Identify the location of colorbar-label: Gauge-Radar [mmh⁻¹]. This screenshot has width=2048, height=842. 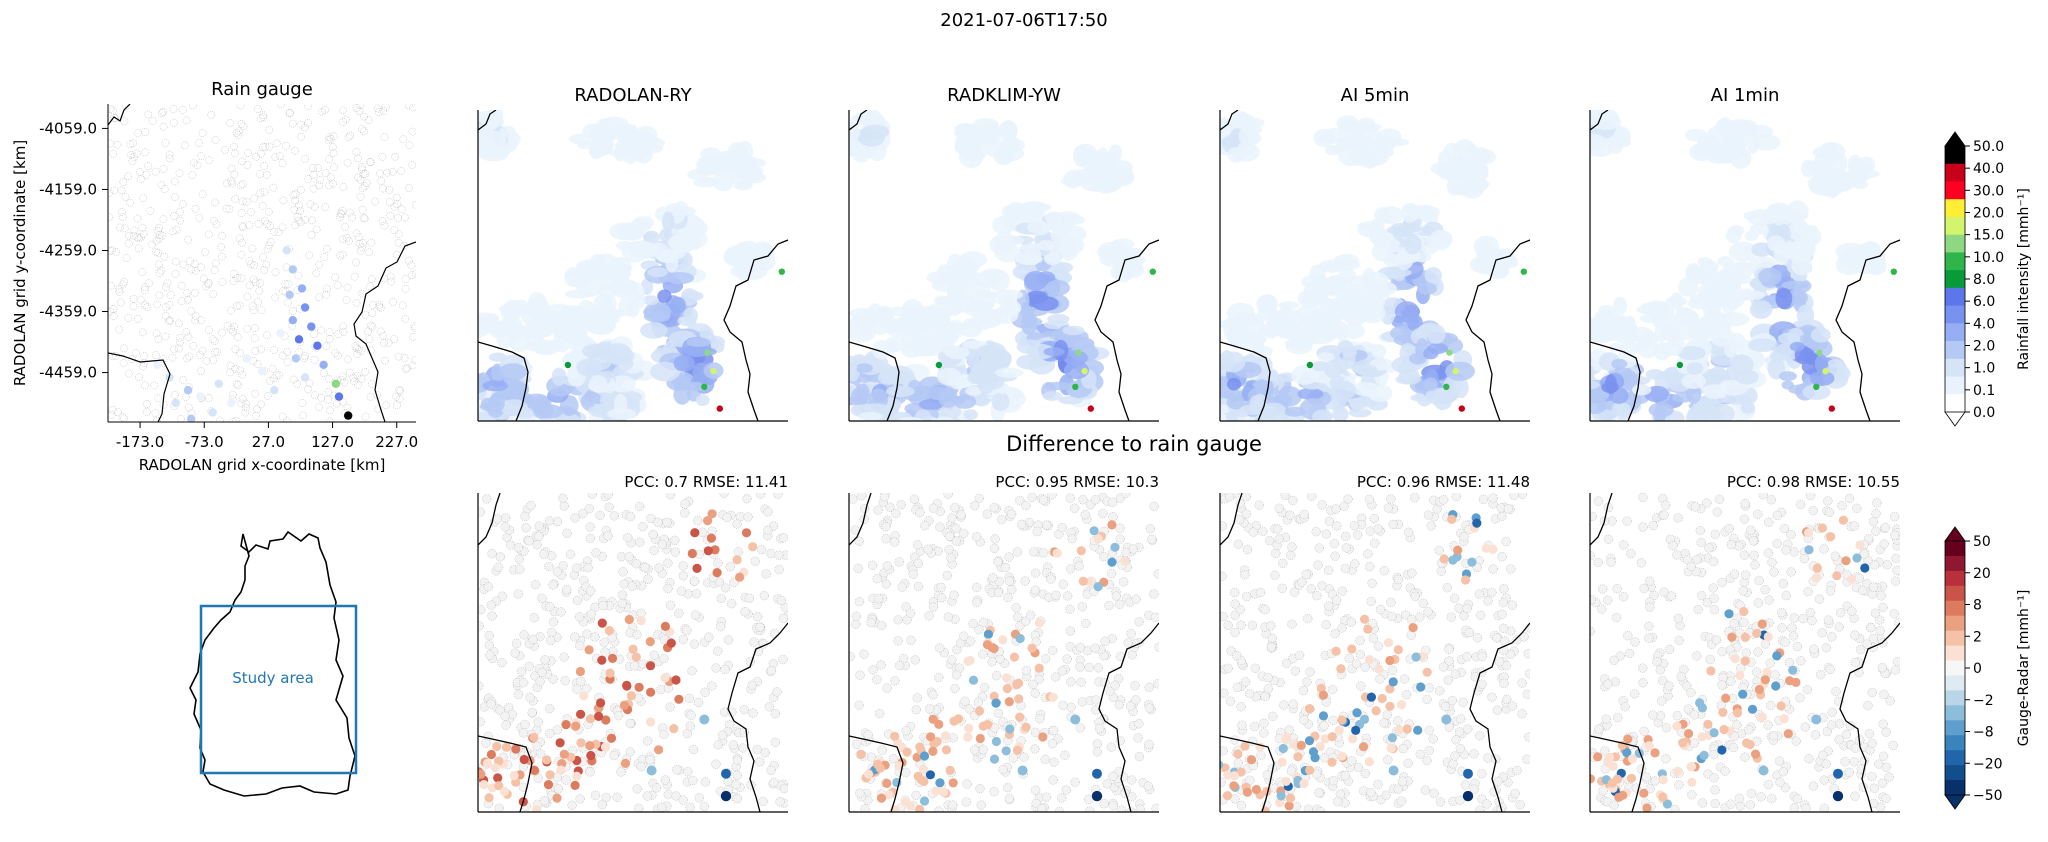
(2024, 668).